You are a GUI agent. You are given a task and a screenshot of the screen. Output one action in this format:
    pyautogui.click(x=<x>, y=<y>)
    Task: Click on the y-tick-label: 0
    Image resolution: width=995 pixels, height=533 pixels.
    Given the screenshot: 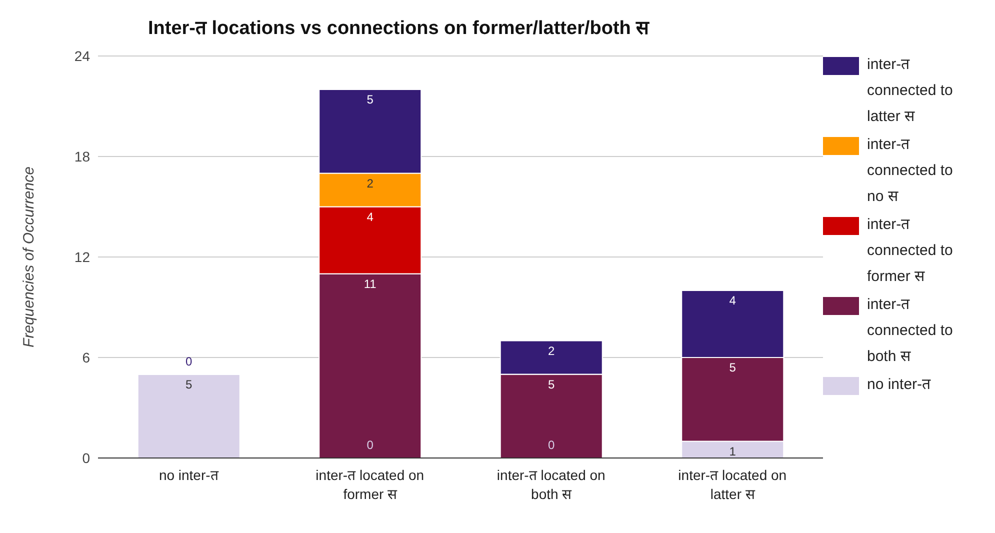 What is the action you would take?
    pyautogui.click(x=86, y=458)
    